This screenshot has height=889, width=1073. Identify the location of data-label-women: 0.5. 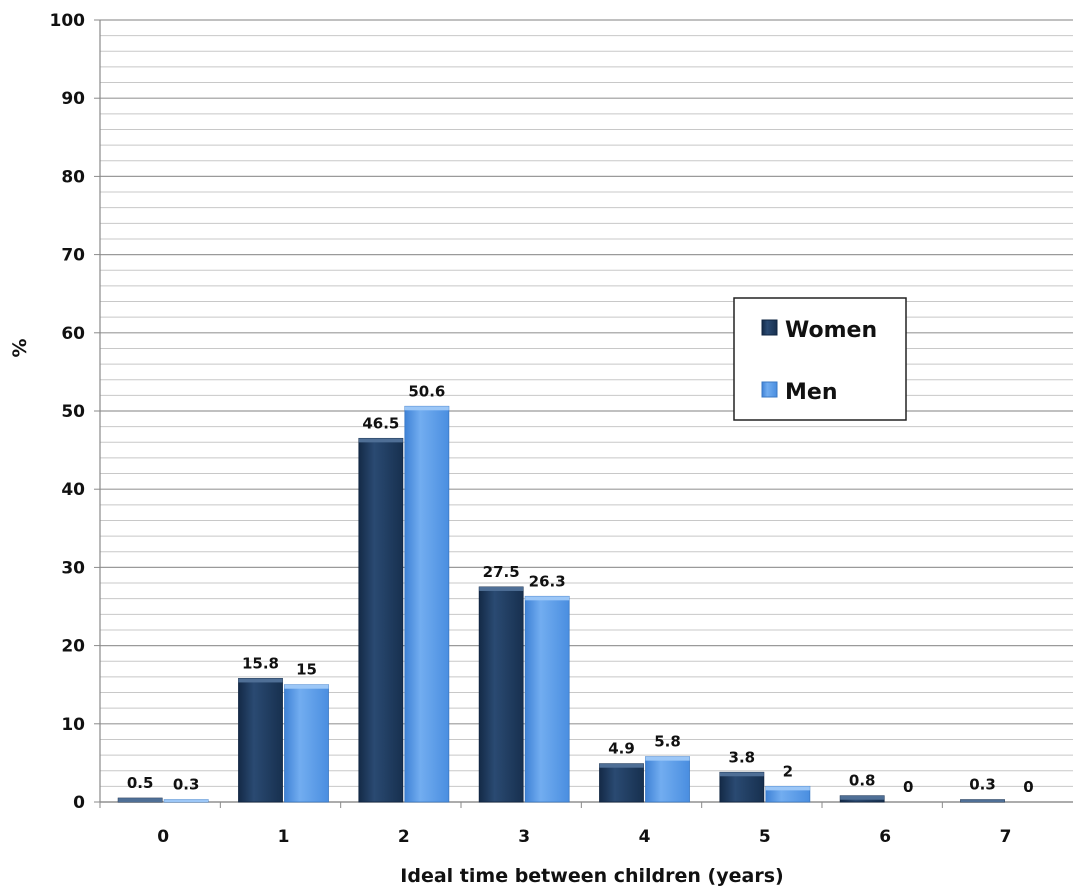
(140, 783).